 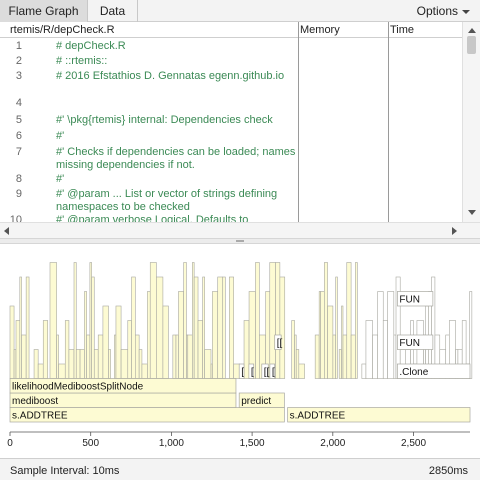 I want to click on scroll-right-icon, so click(x=454, y=231).